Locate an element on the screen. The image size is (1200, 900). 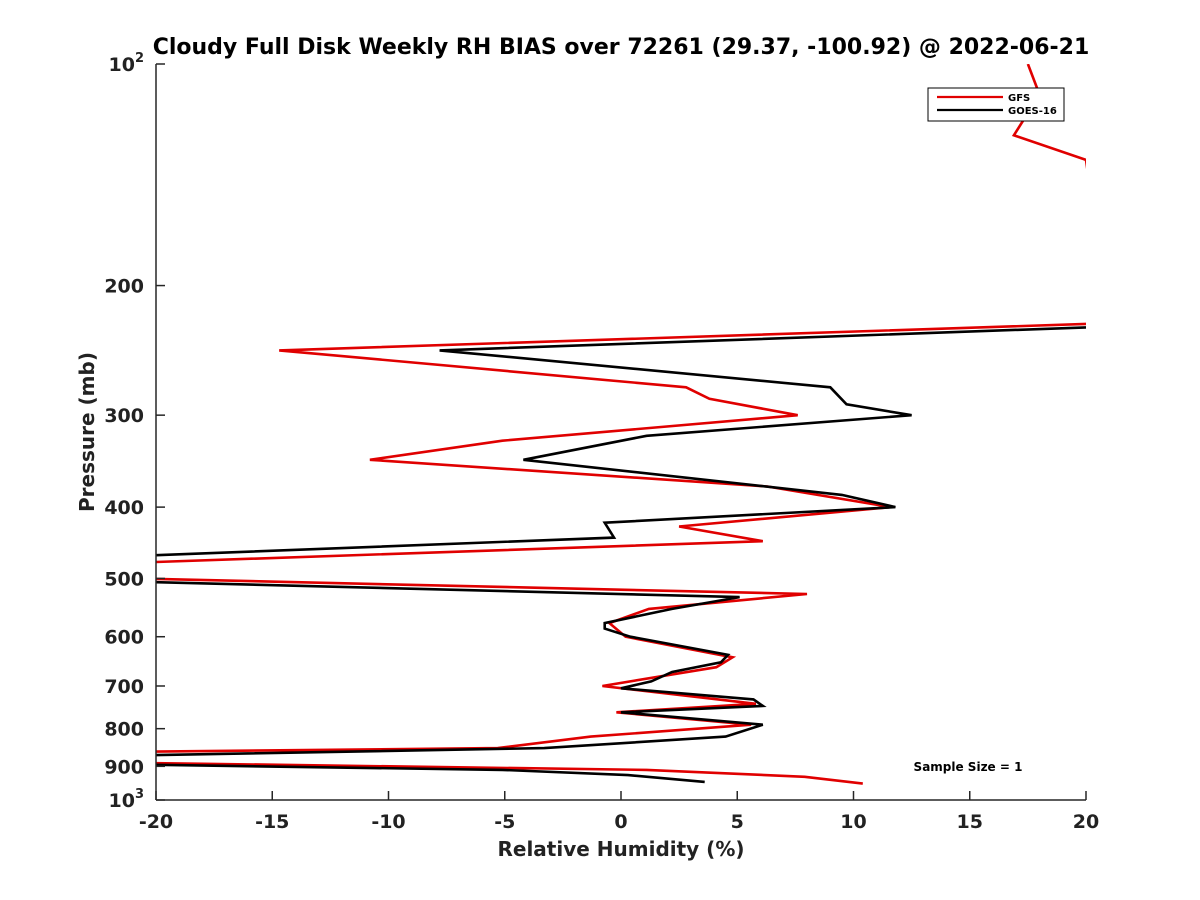
y-tick-label: 600 is located at coordinates (124, 638).